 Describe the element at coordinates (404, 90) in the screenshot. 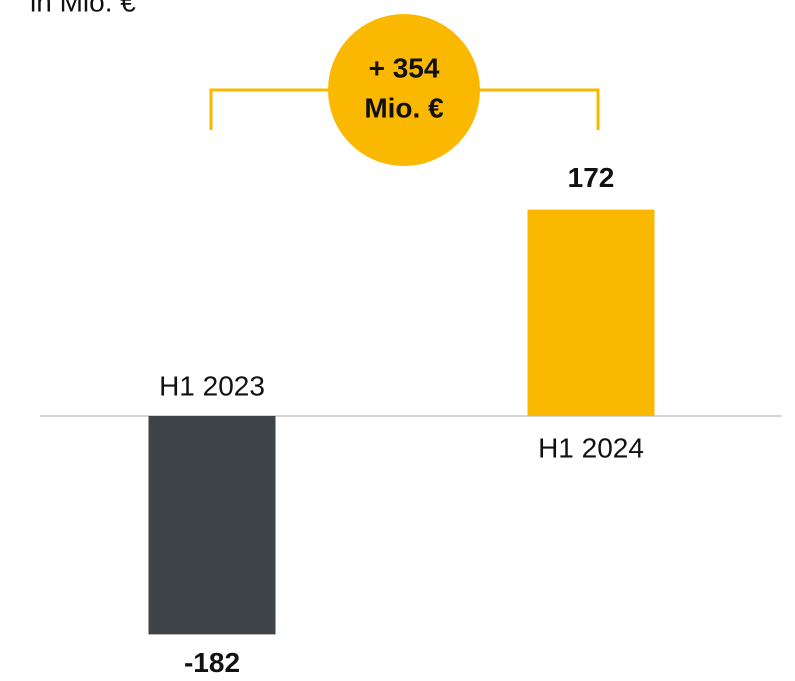

I see `annotation-circle` at that location.